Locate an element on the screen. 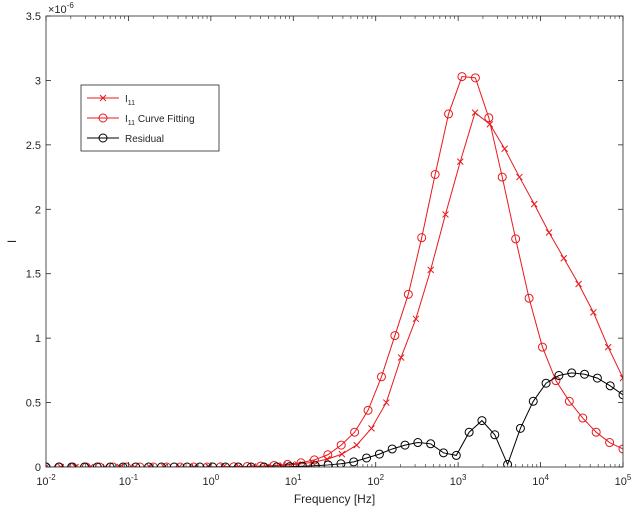 This screenshot has height=519, width=631. x-tick-power: 3 is located at coordinates (464, 477).